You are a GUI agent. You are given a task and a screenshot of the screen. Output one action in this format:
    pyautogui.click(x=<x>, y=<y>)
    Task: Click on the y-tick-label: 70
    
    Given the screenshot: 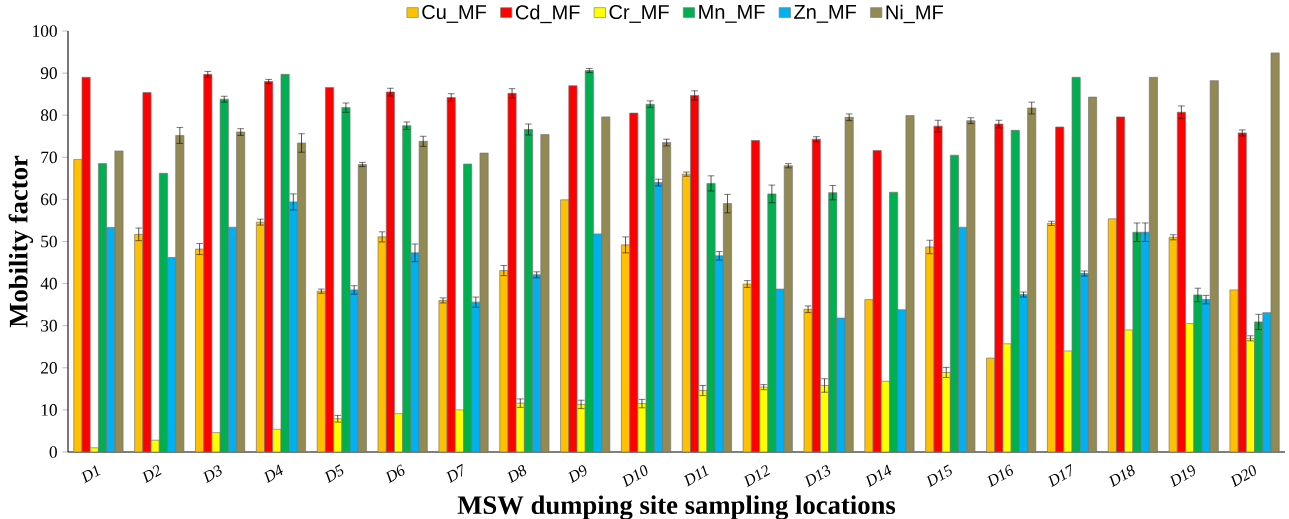 What is the action you would take?
    pyautogui.click(x=49, y=157)
    